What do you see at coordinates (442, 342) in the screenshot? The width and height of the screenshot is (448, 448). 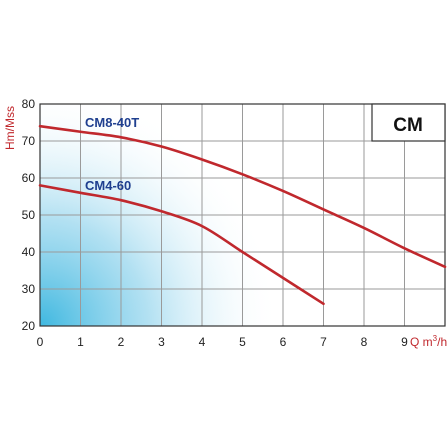 I see `x-axis-label-tail: /h` at bounding box center [442, 342].